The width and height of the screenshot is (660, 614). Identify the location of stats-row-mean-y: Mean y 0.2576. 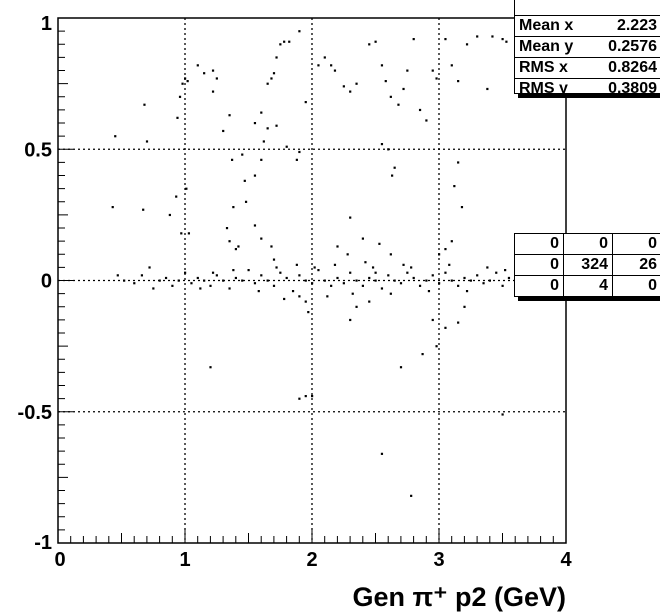
(587, 47).